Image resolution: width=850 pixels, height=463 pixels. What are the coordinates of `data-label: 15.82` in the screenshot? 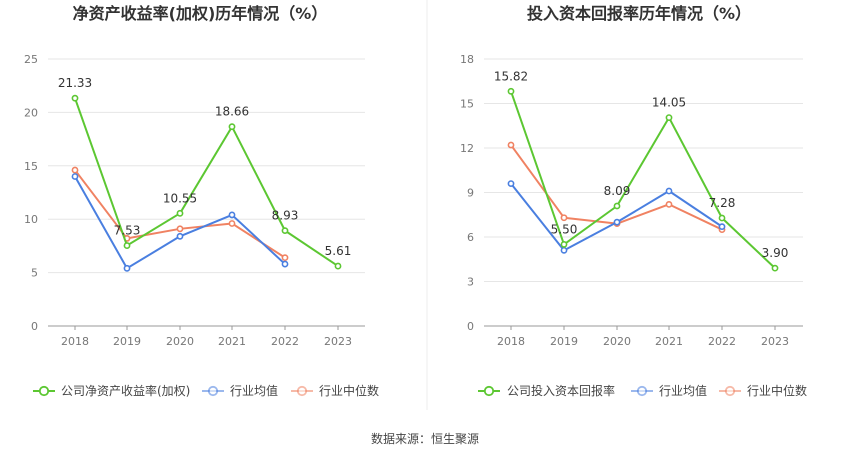 It's located at (511, 76).